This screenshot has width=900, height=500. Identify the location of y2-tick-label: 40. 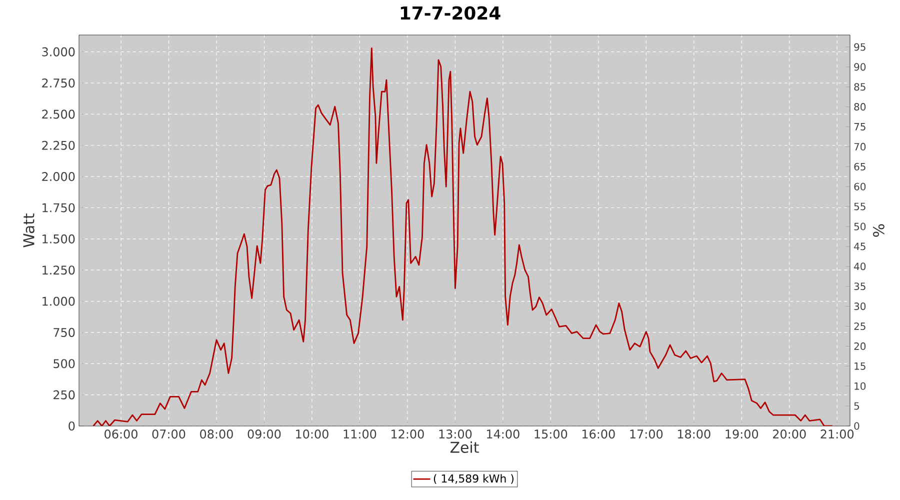
(860, 266).